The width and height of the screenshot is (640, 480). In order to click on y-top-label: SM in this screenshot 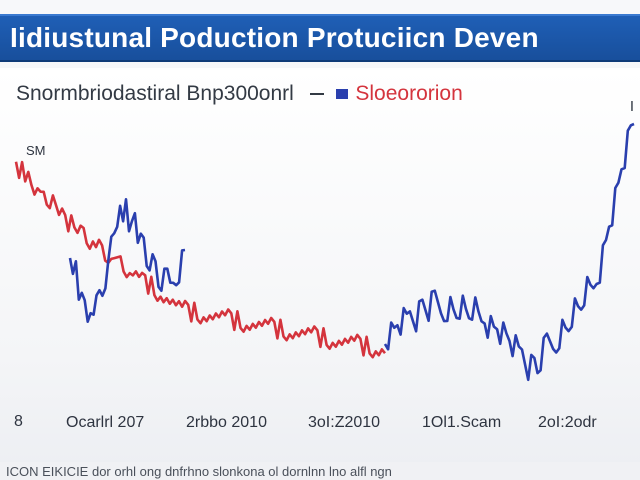, I will do `click(36, 150)`.